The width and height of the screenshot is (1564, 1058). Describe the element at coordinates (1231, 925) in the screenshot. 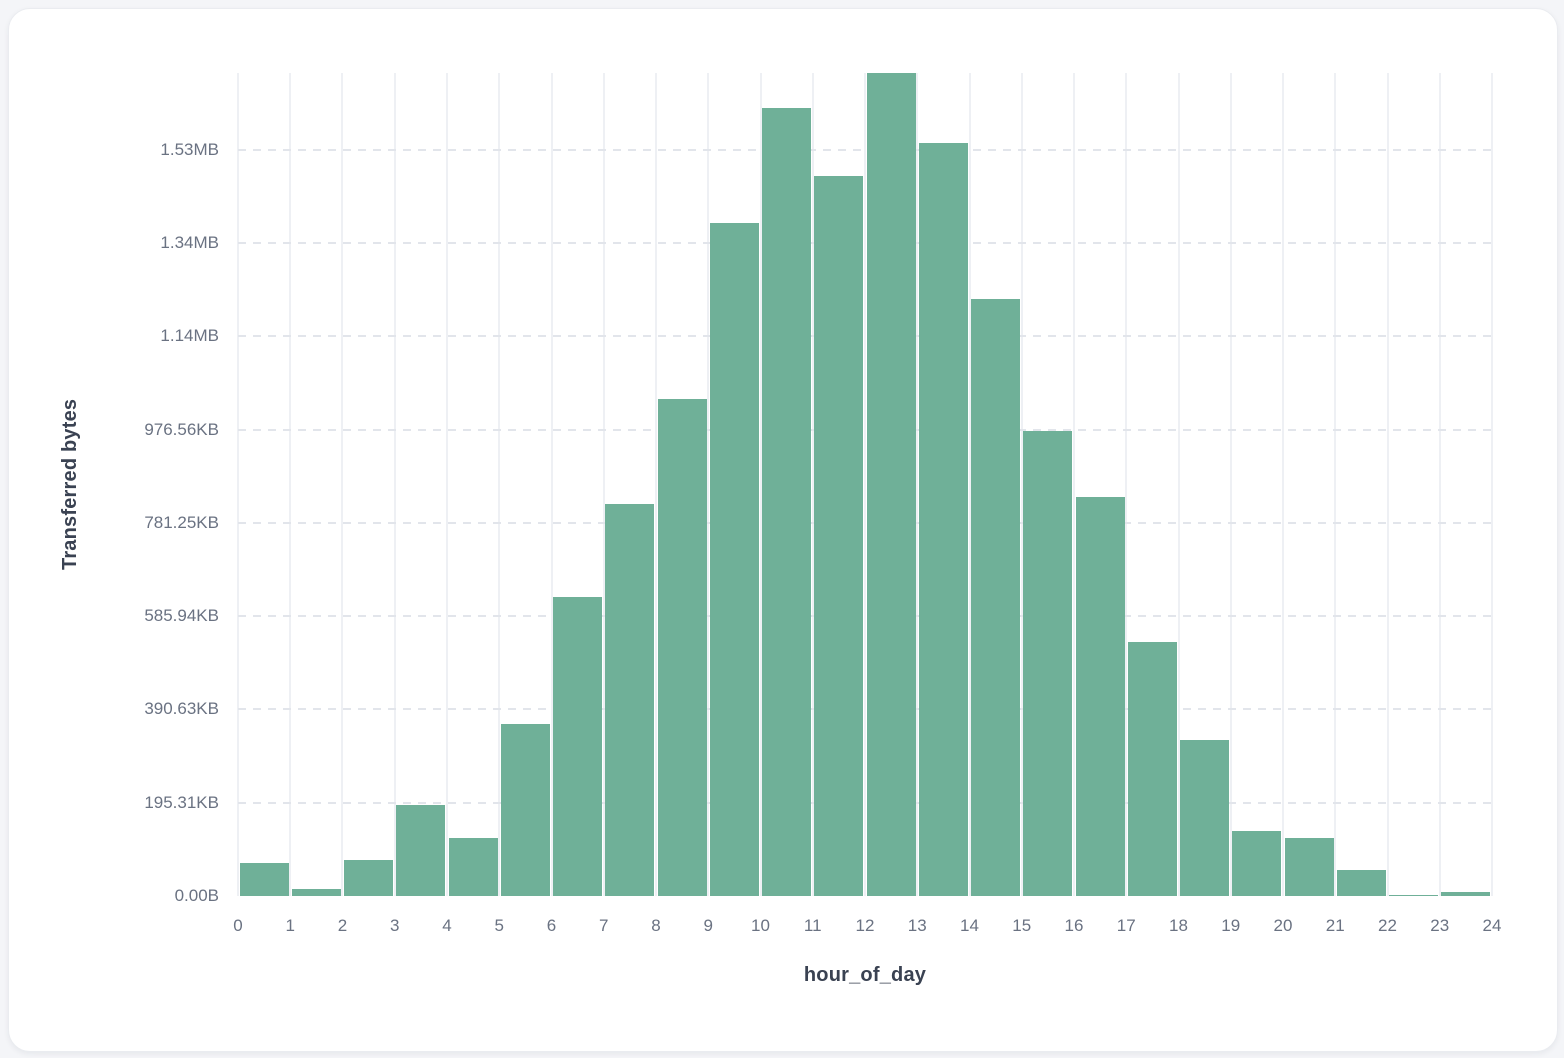

I see `x-axis-tick-label: 19` at that location.